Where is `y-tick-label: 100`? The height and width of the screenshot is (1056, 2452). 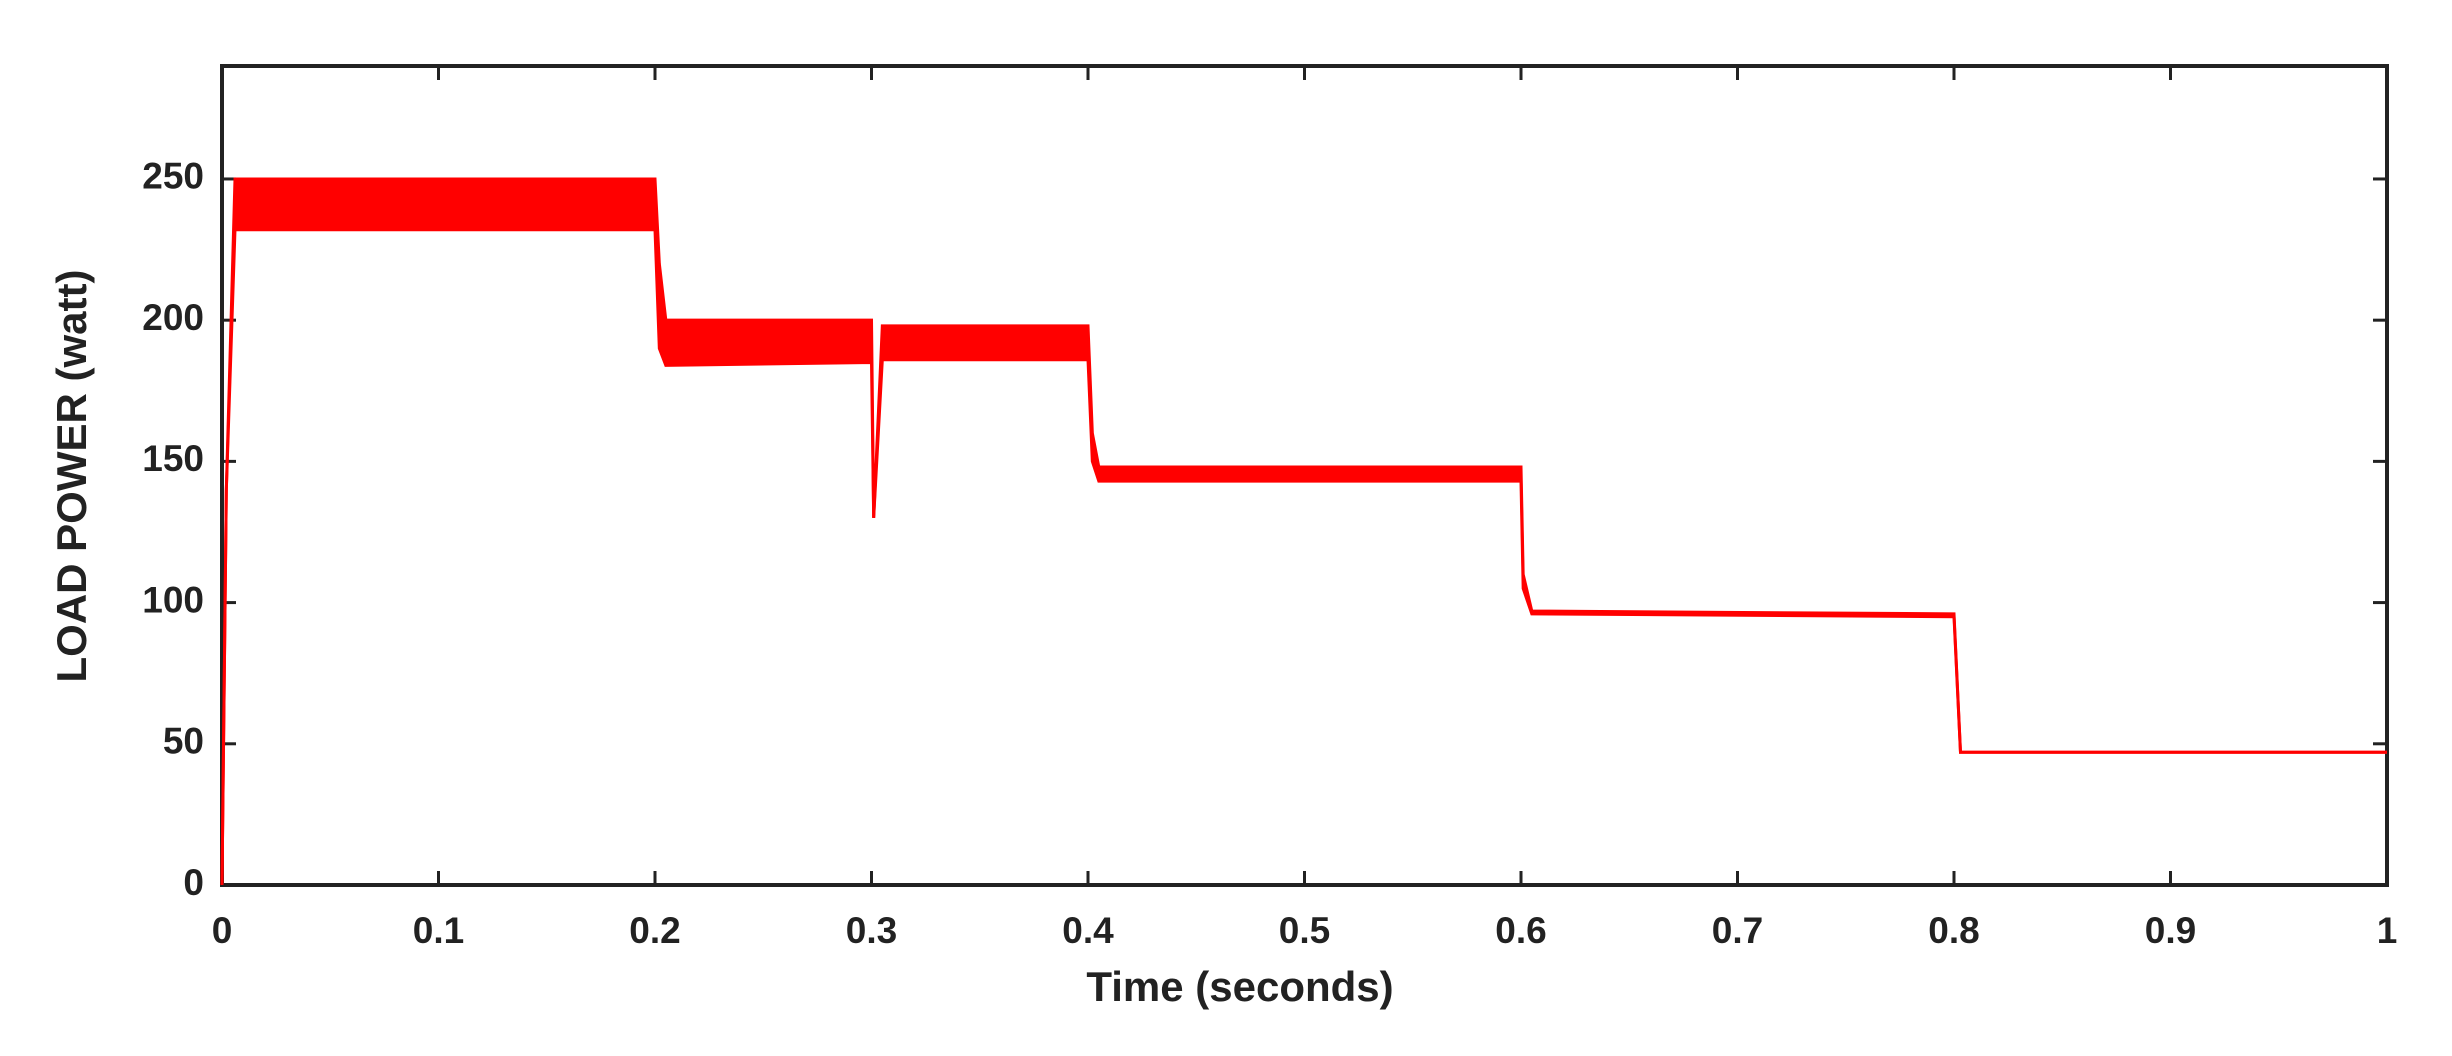 y-tick-label: 100 is located at coordinates (173, 599).